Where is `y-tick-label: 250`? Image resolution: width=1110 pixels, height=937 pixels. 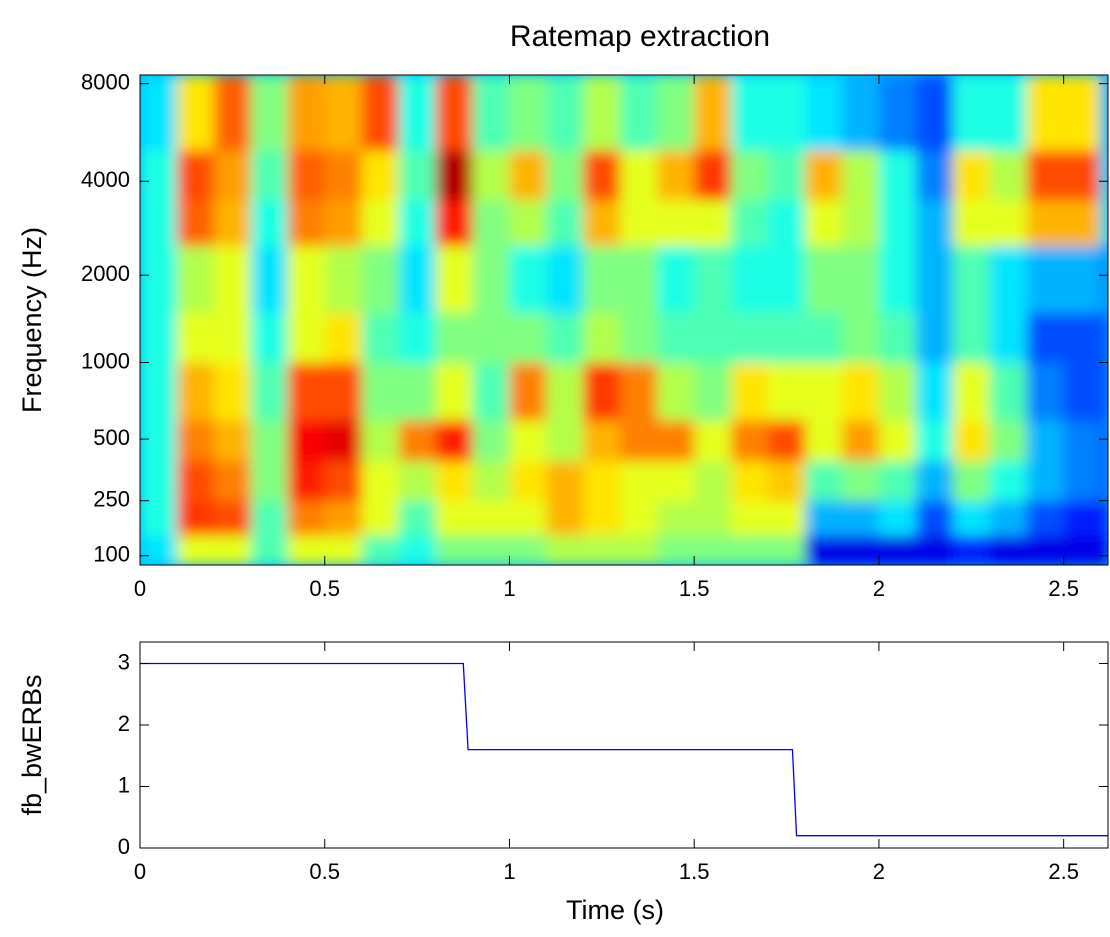
y-tick-label: 250 is located at coordinates (111, 499).